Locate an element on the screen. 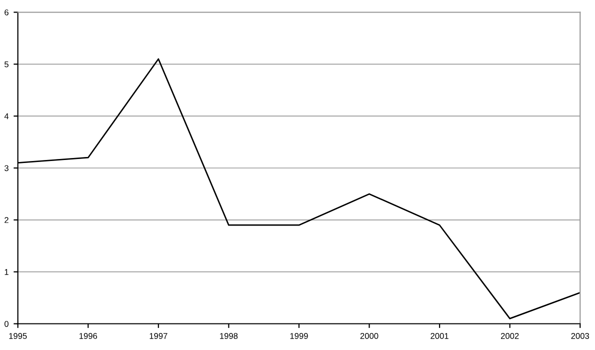 The height and width of the screenshot is (350, 595). x-tick-label: 2002 is located at coordinates (509, 336).